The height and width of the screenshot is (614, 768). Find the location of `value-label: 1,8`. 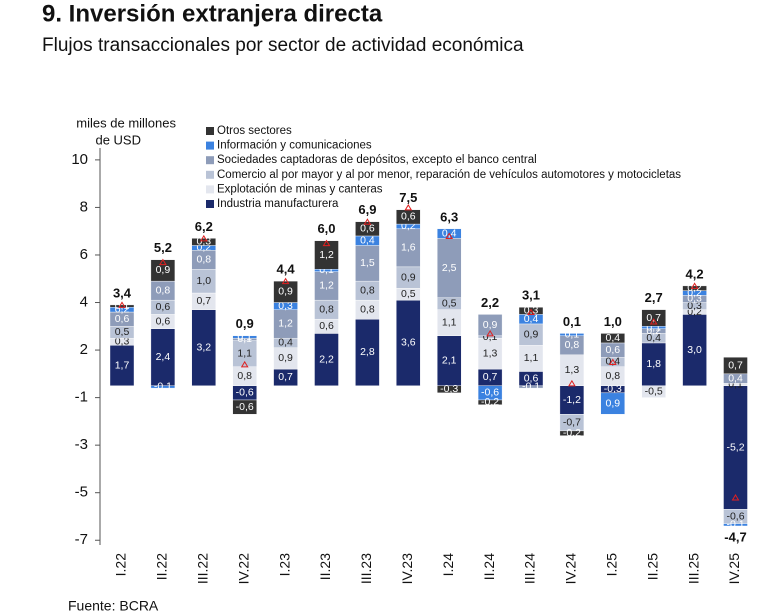

value-label: 1,8 is located at coordinates (653, 364).